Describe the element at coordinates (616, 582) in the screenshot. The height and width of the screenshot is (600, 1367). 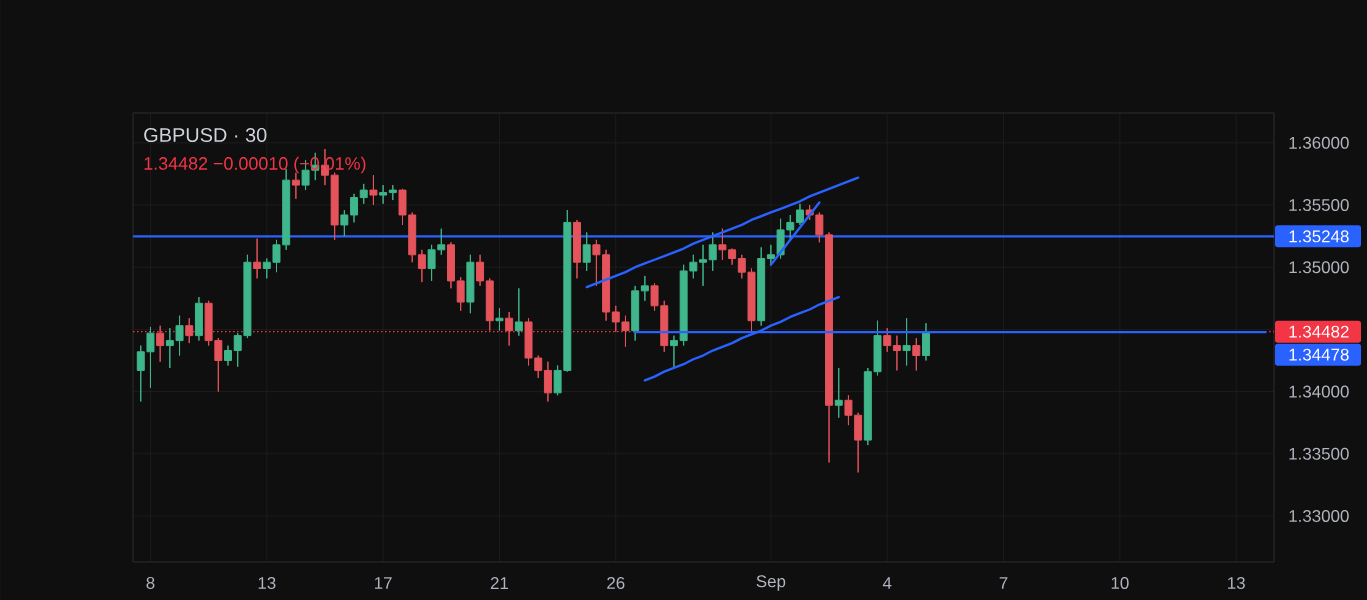
I see `x-tick-label: 26` at that location.